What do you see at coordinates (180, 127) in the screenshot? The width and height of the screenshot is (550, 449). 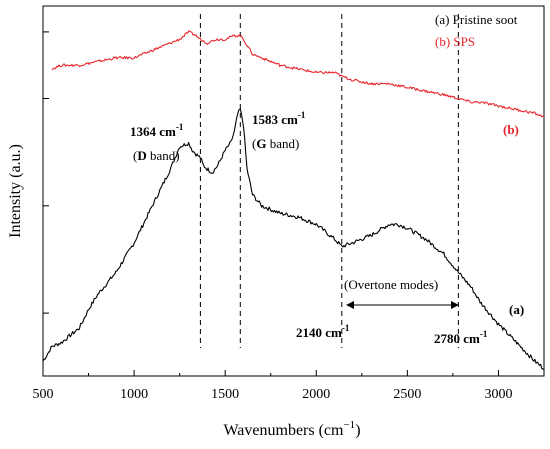 I see `annotation-d-band-unit-sup: -1` at bounding box center [180, 127].